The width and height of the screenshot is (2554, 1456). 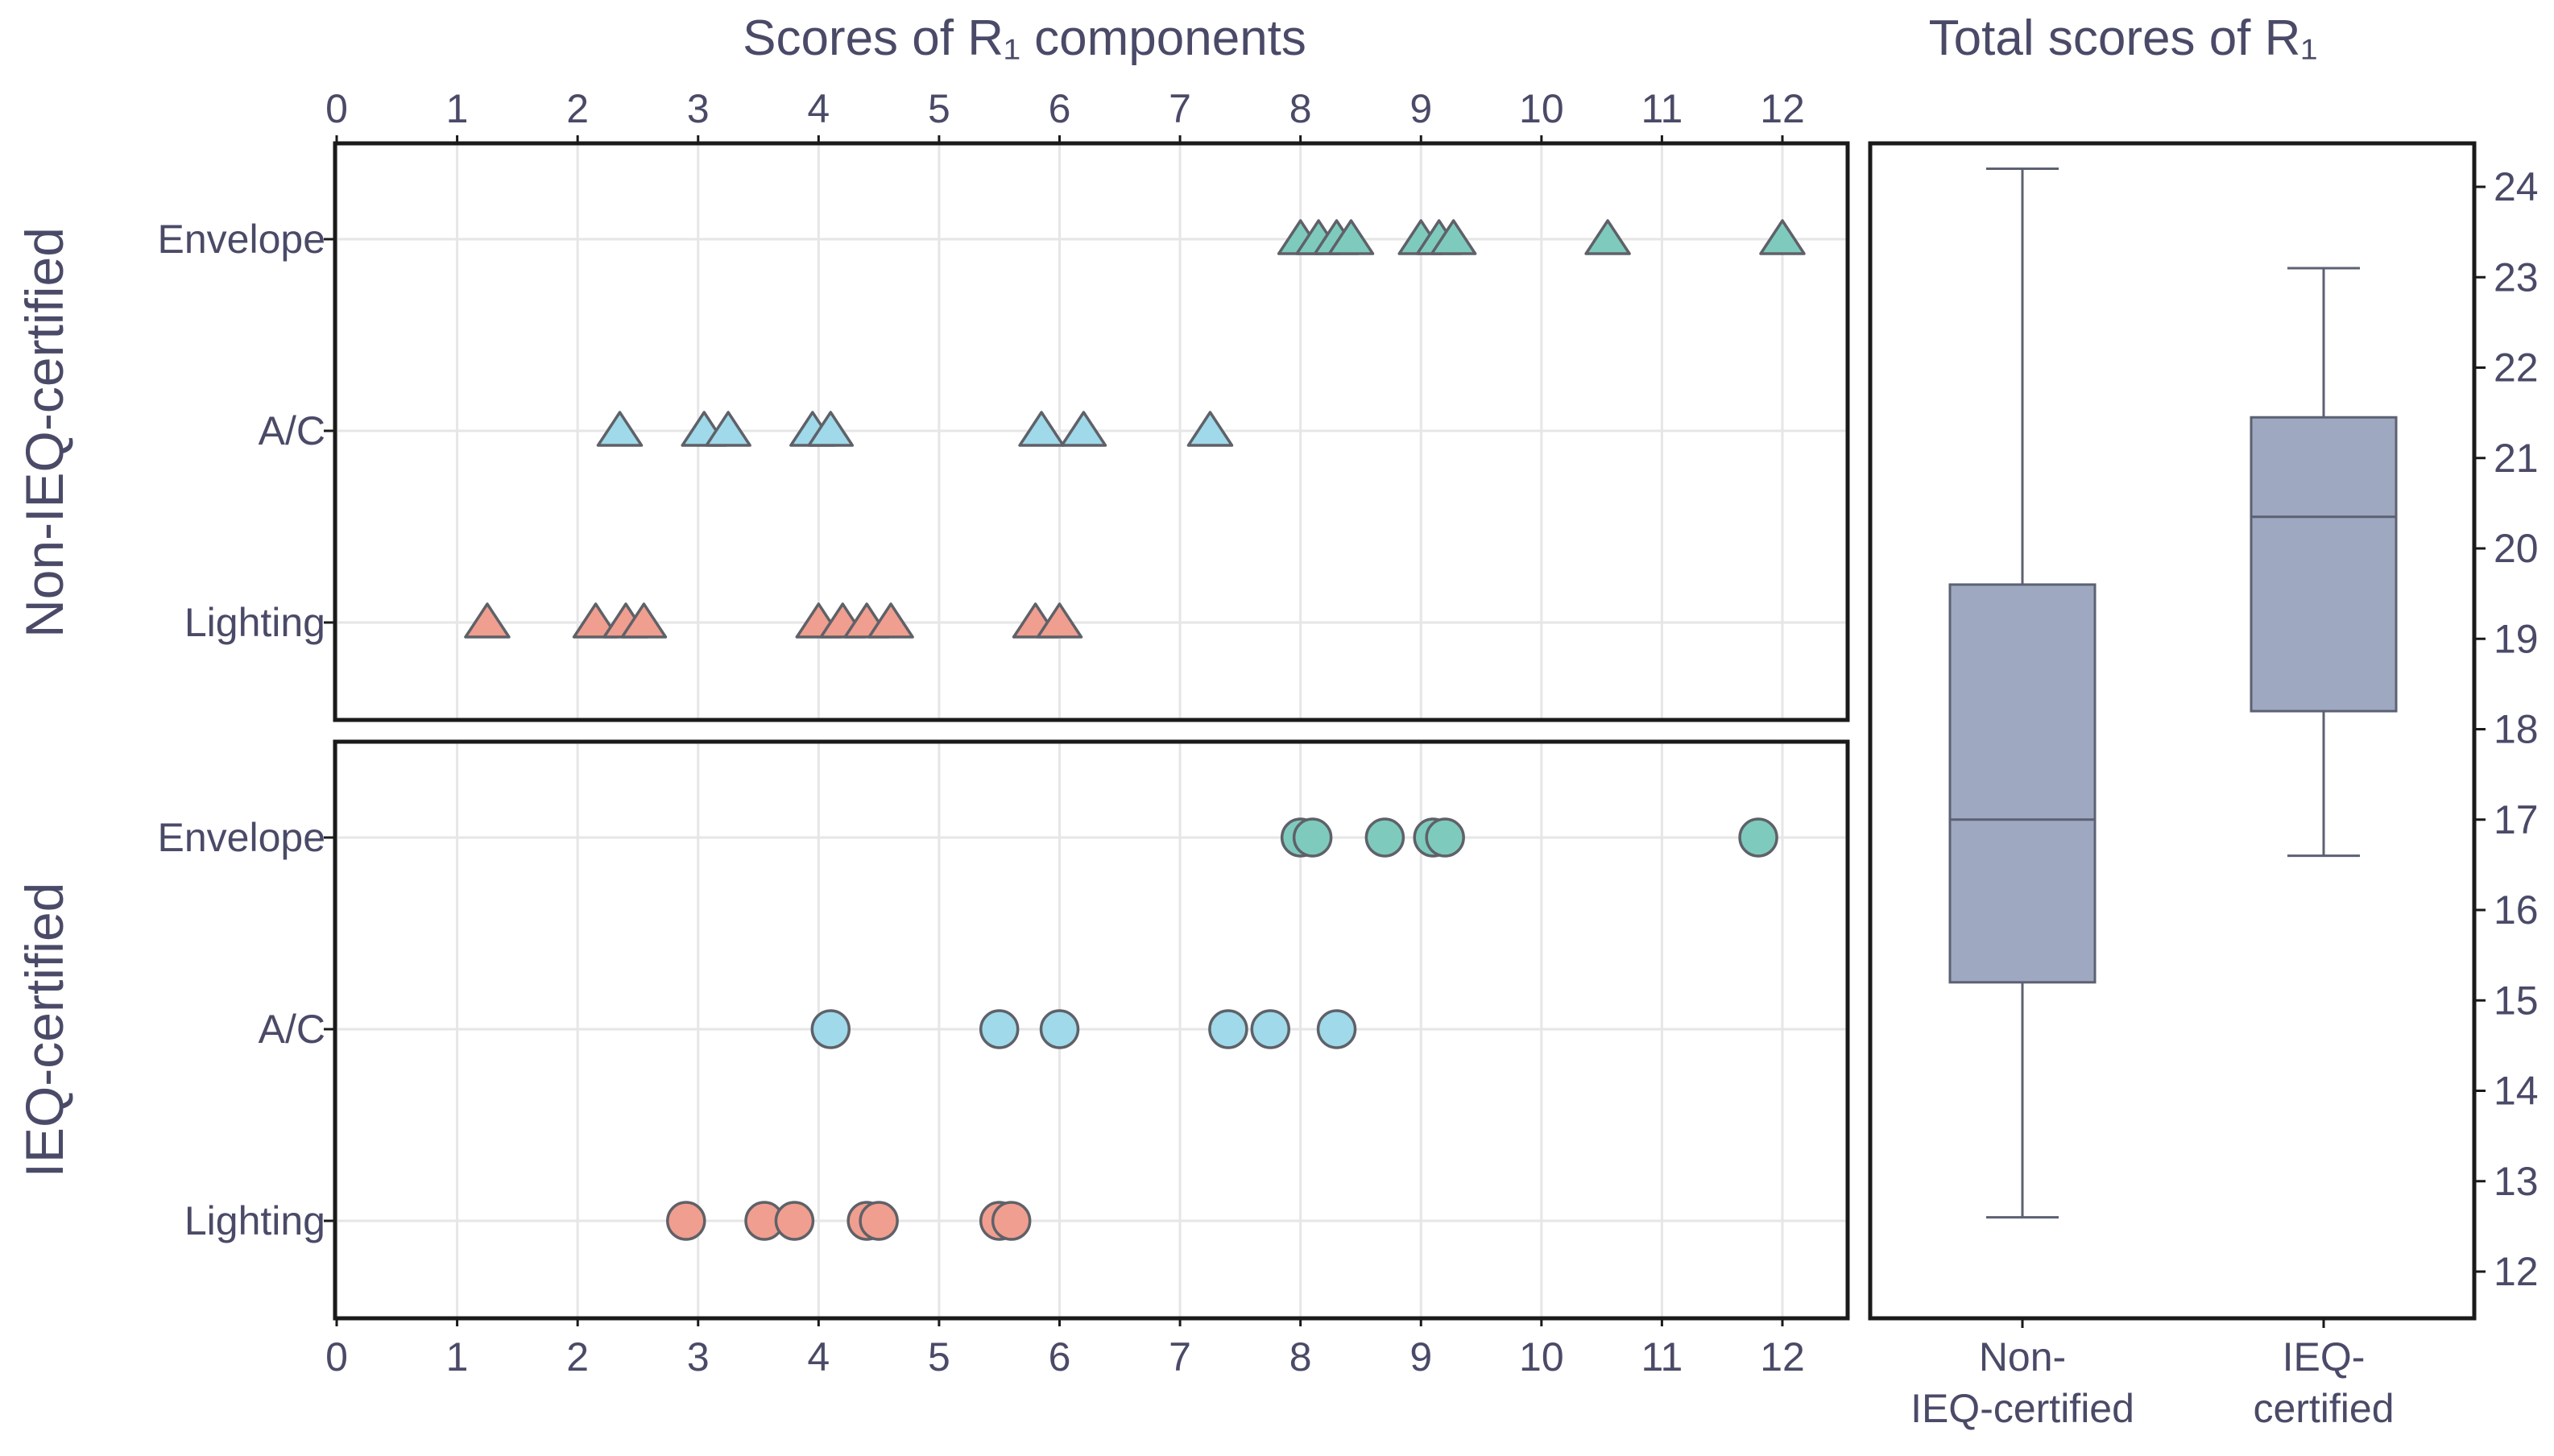 What do you see at coordinates (2123, 38) in the screenshot?
I see `boxplot-title: Total scores of R₁` at bounding box center [2123, 38].